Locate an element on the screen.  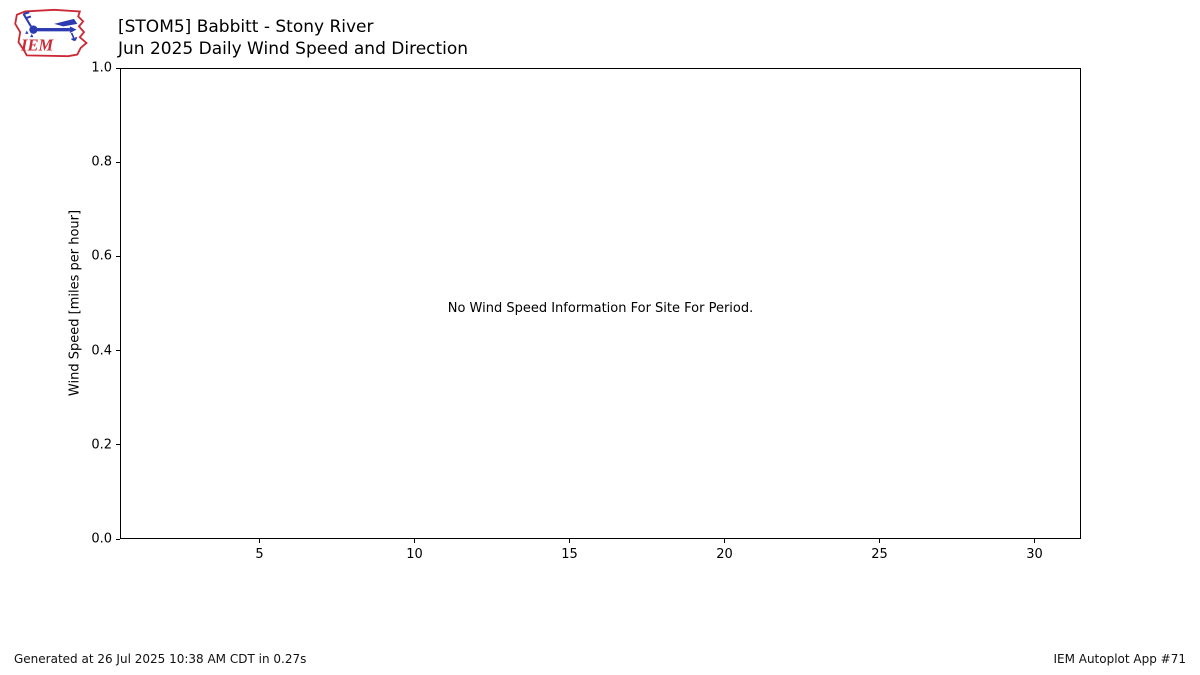
x-tick-label: 25 is located at coordinates (879, 554).